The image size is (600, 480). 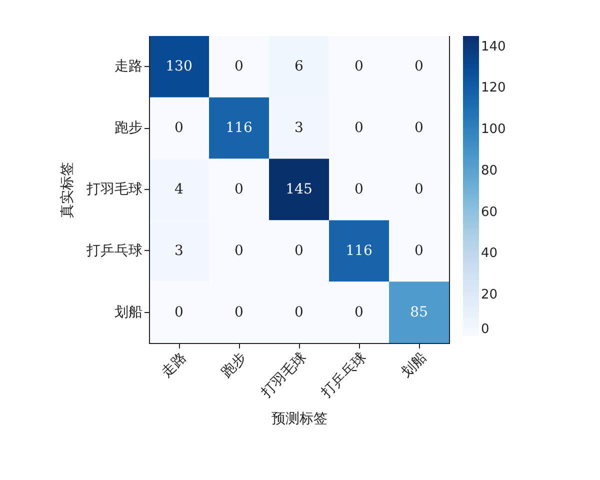 I want to click on x-tick-label: 跑步, so click(x=234, y=365).